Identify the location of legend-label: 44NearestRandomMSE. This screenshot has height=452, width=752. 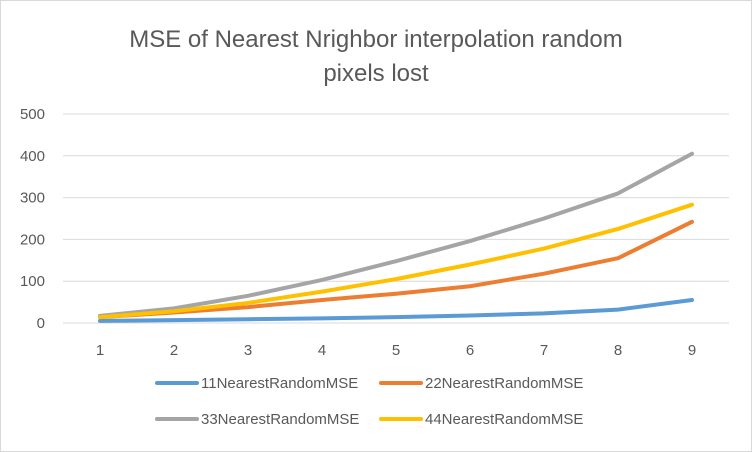
(504, 419).